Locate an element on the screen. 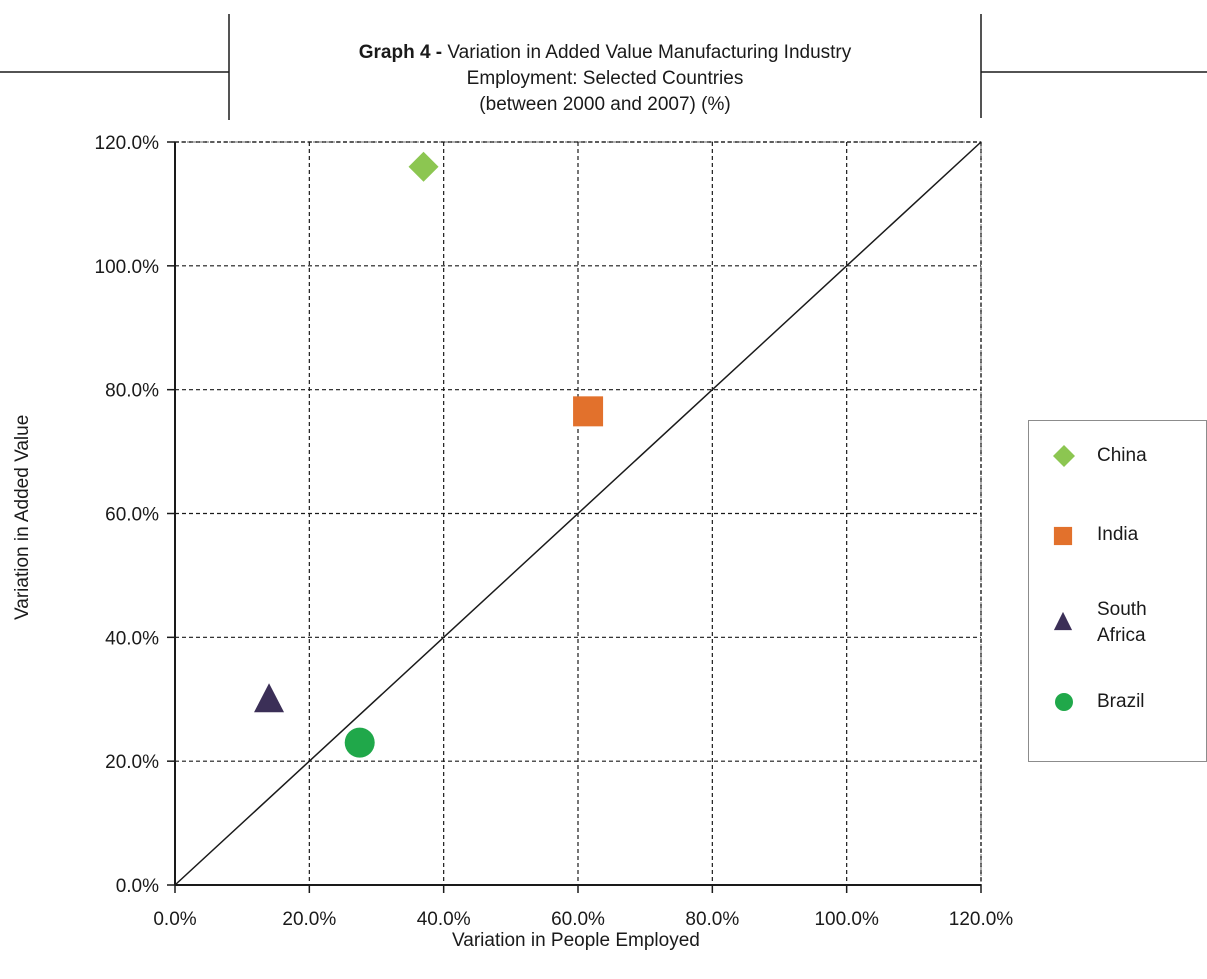  x-tick-label: 100.0% is located at coordinates (846, 919).